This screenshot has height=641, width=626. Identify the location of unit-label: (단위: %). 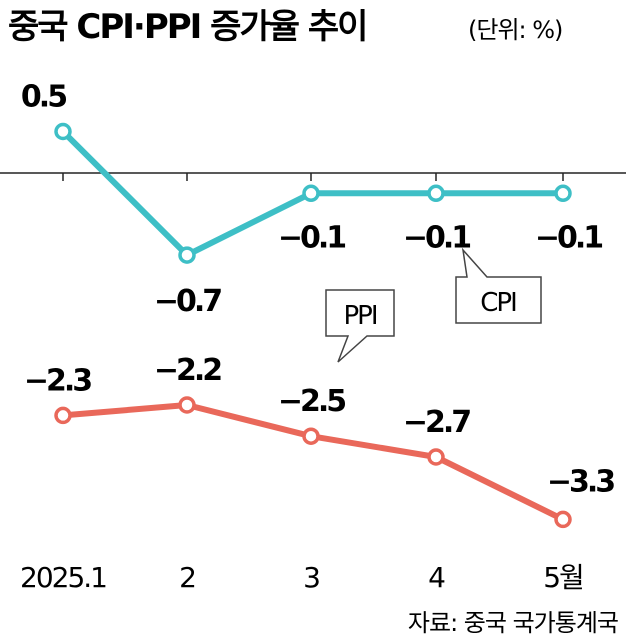
(515, 30).